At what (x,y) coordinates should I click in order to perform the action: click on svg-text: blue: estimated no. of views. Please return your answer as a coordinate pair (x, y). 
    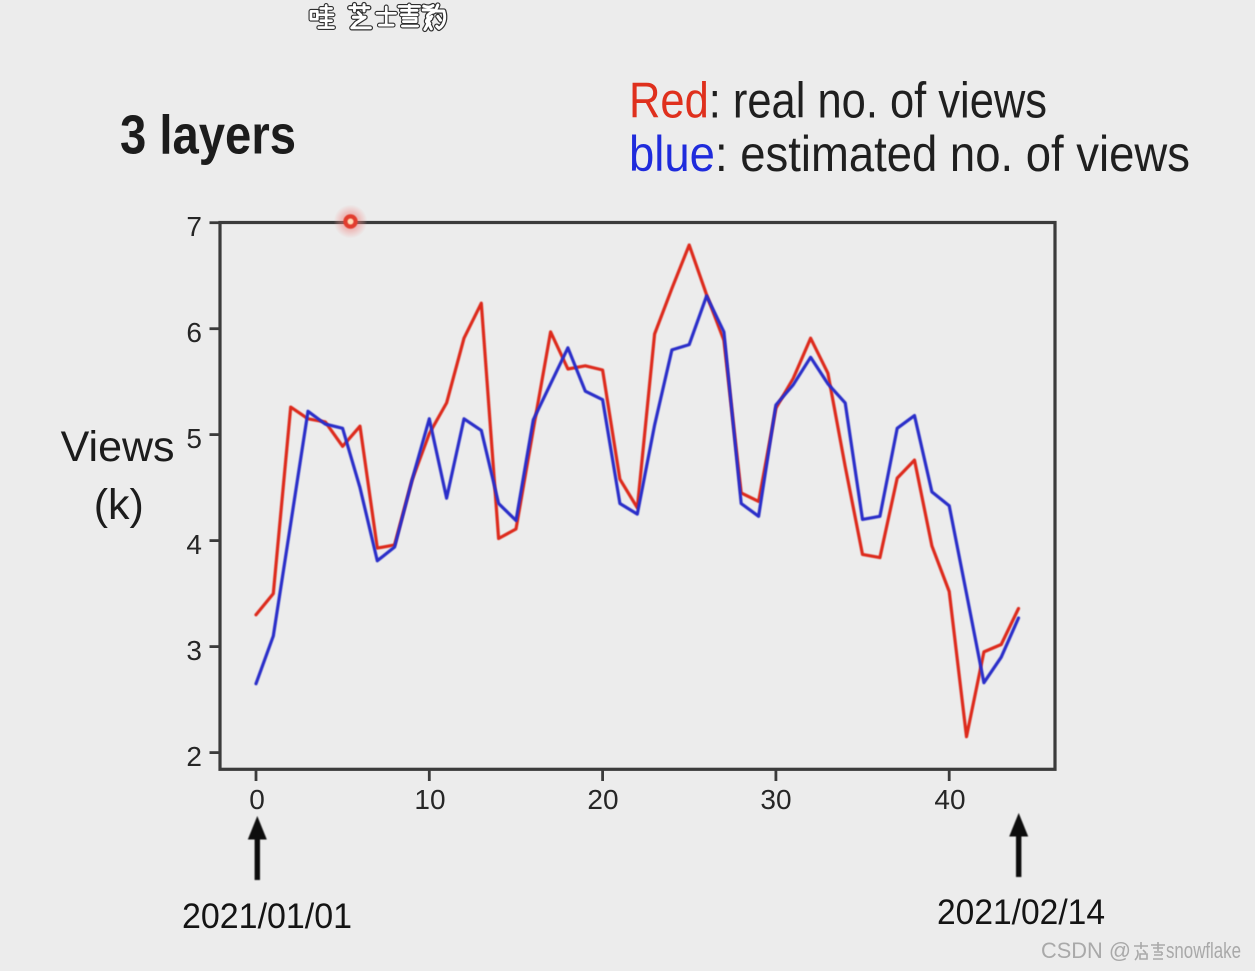
    Looking at the image, I should click on (909, 154).